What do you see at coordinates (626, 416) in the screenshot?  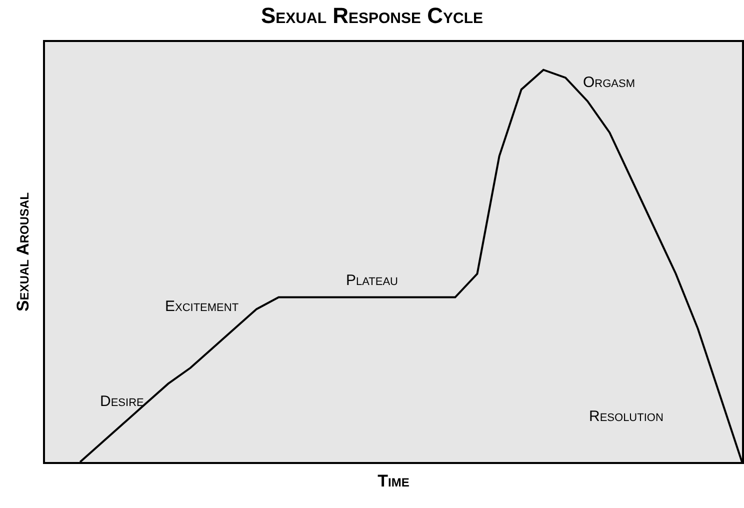 I see `annotation: Resolution` at bounding box center [626, 416].